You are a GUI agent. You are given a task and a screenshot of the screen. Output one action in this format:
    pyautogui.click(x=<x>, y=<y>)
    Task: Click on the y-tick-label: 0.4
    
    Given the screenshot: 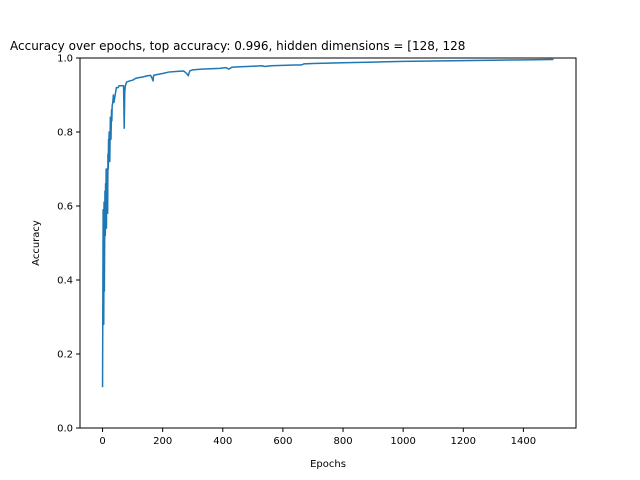 What is the action you would take?
    pyautogui.click(x=65, y=281)
    